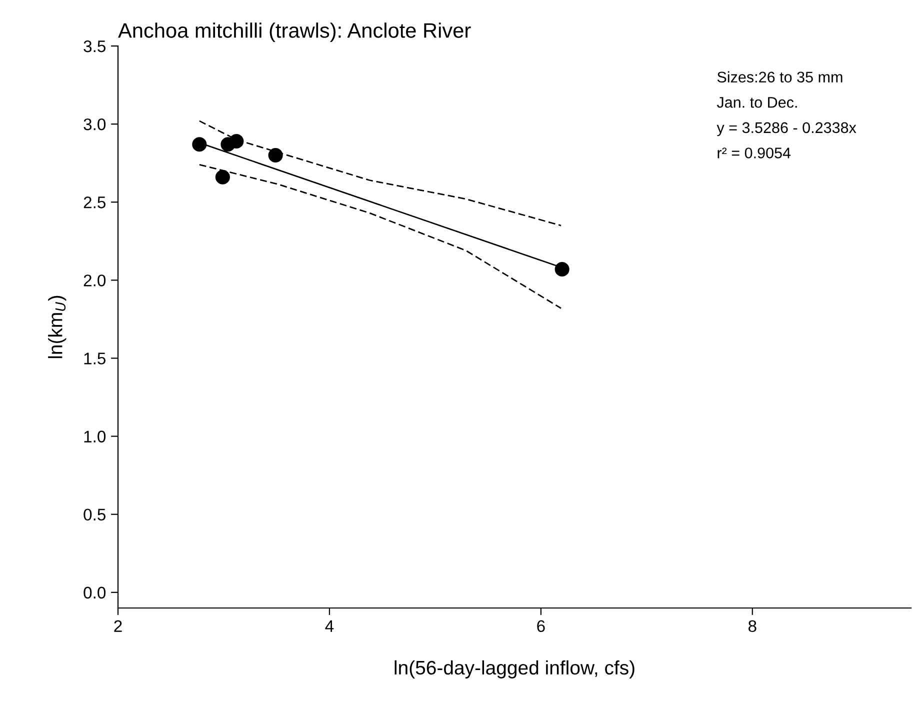 This screenshot has height=711, width=914. Describe the element at coordinates (95, 124) in the screenshot. I see `y-tick-label: 3.0` at that location.